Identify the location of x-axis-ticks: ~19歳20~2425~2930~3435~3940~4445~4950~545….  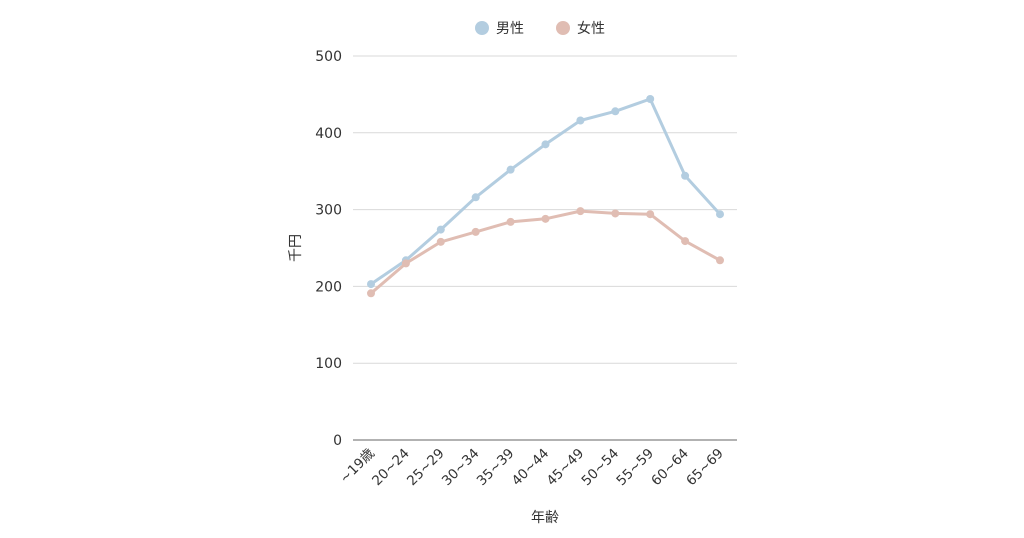
(532, 467).